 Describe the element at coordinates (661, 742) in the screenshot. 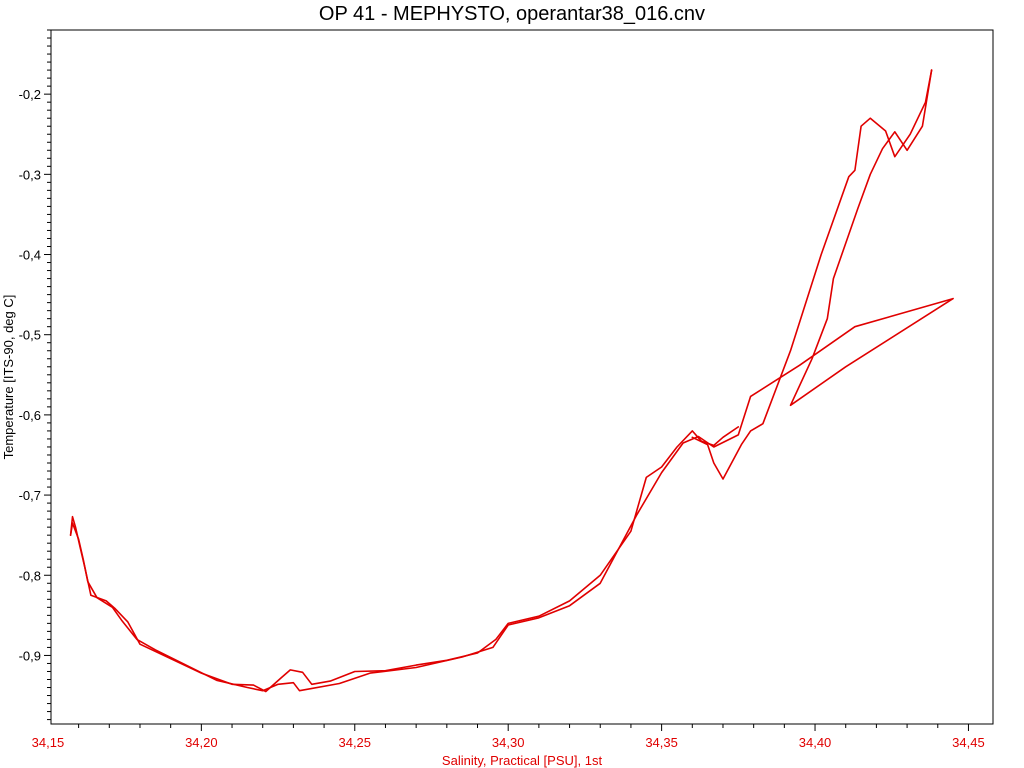

I see `x-tick-label: 34,35` at that location.